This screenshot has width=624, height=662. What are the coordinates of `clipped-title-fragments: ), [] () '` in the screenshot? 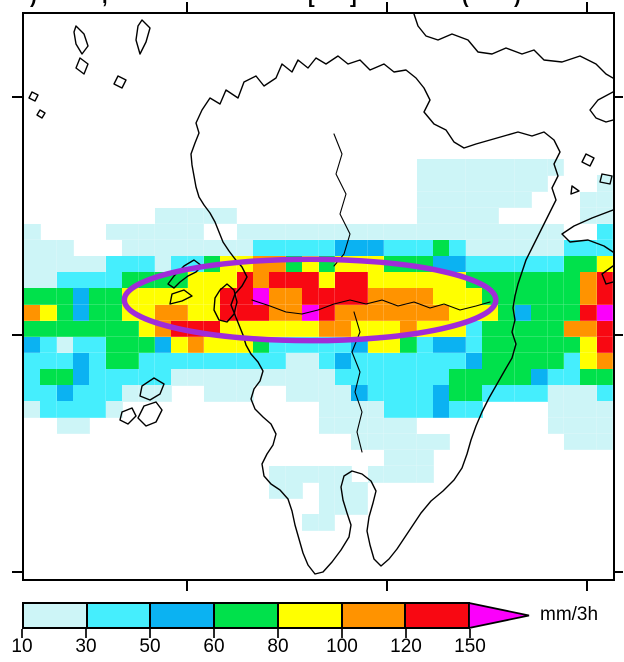 It's located at (312, 5).